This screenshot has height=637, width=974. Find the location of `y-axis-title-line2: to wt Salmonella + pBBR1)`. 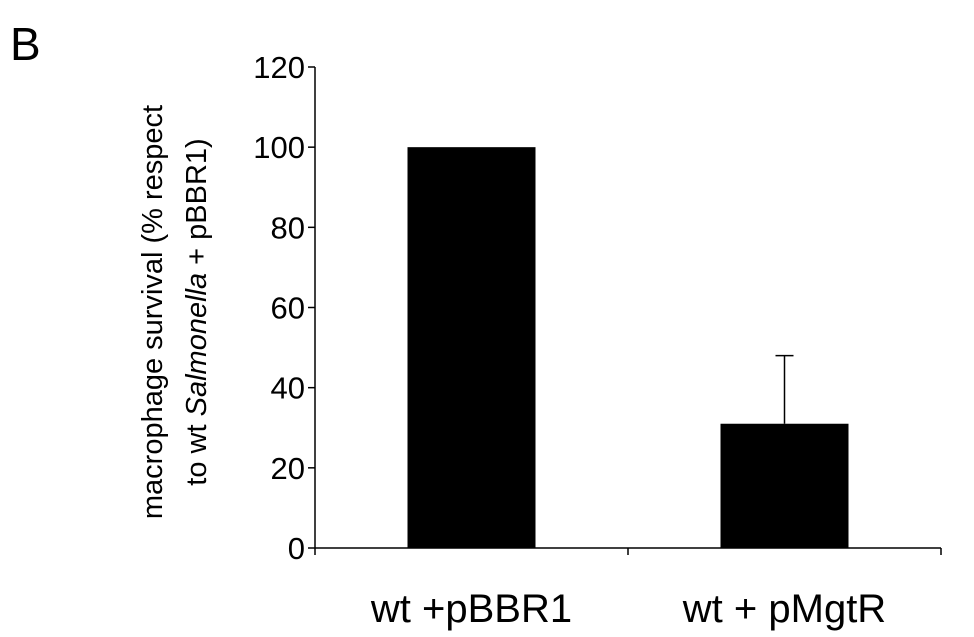

y-axis-title-line2: to wt Salmonella + pBBR1) is located at coordinates (197, 311).